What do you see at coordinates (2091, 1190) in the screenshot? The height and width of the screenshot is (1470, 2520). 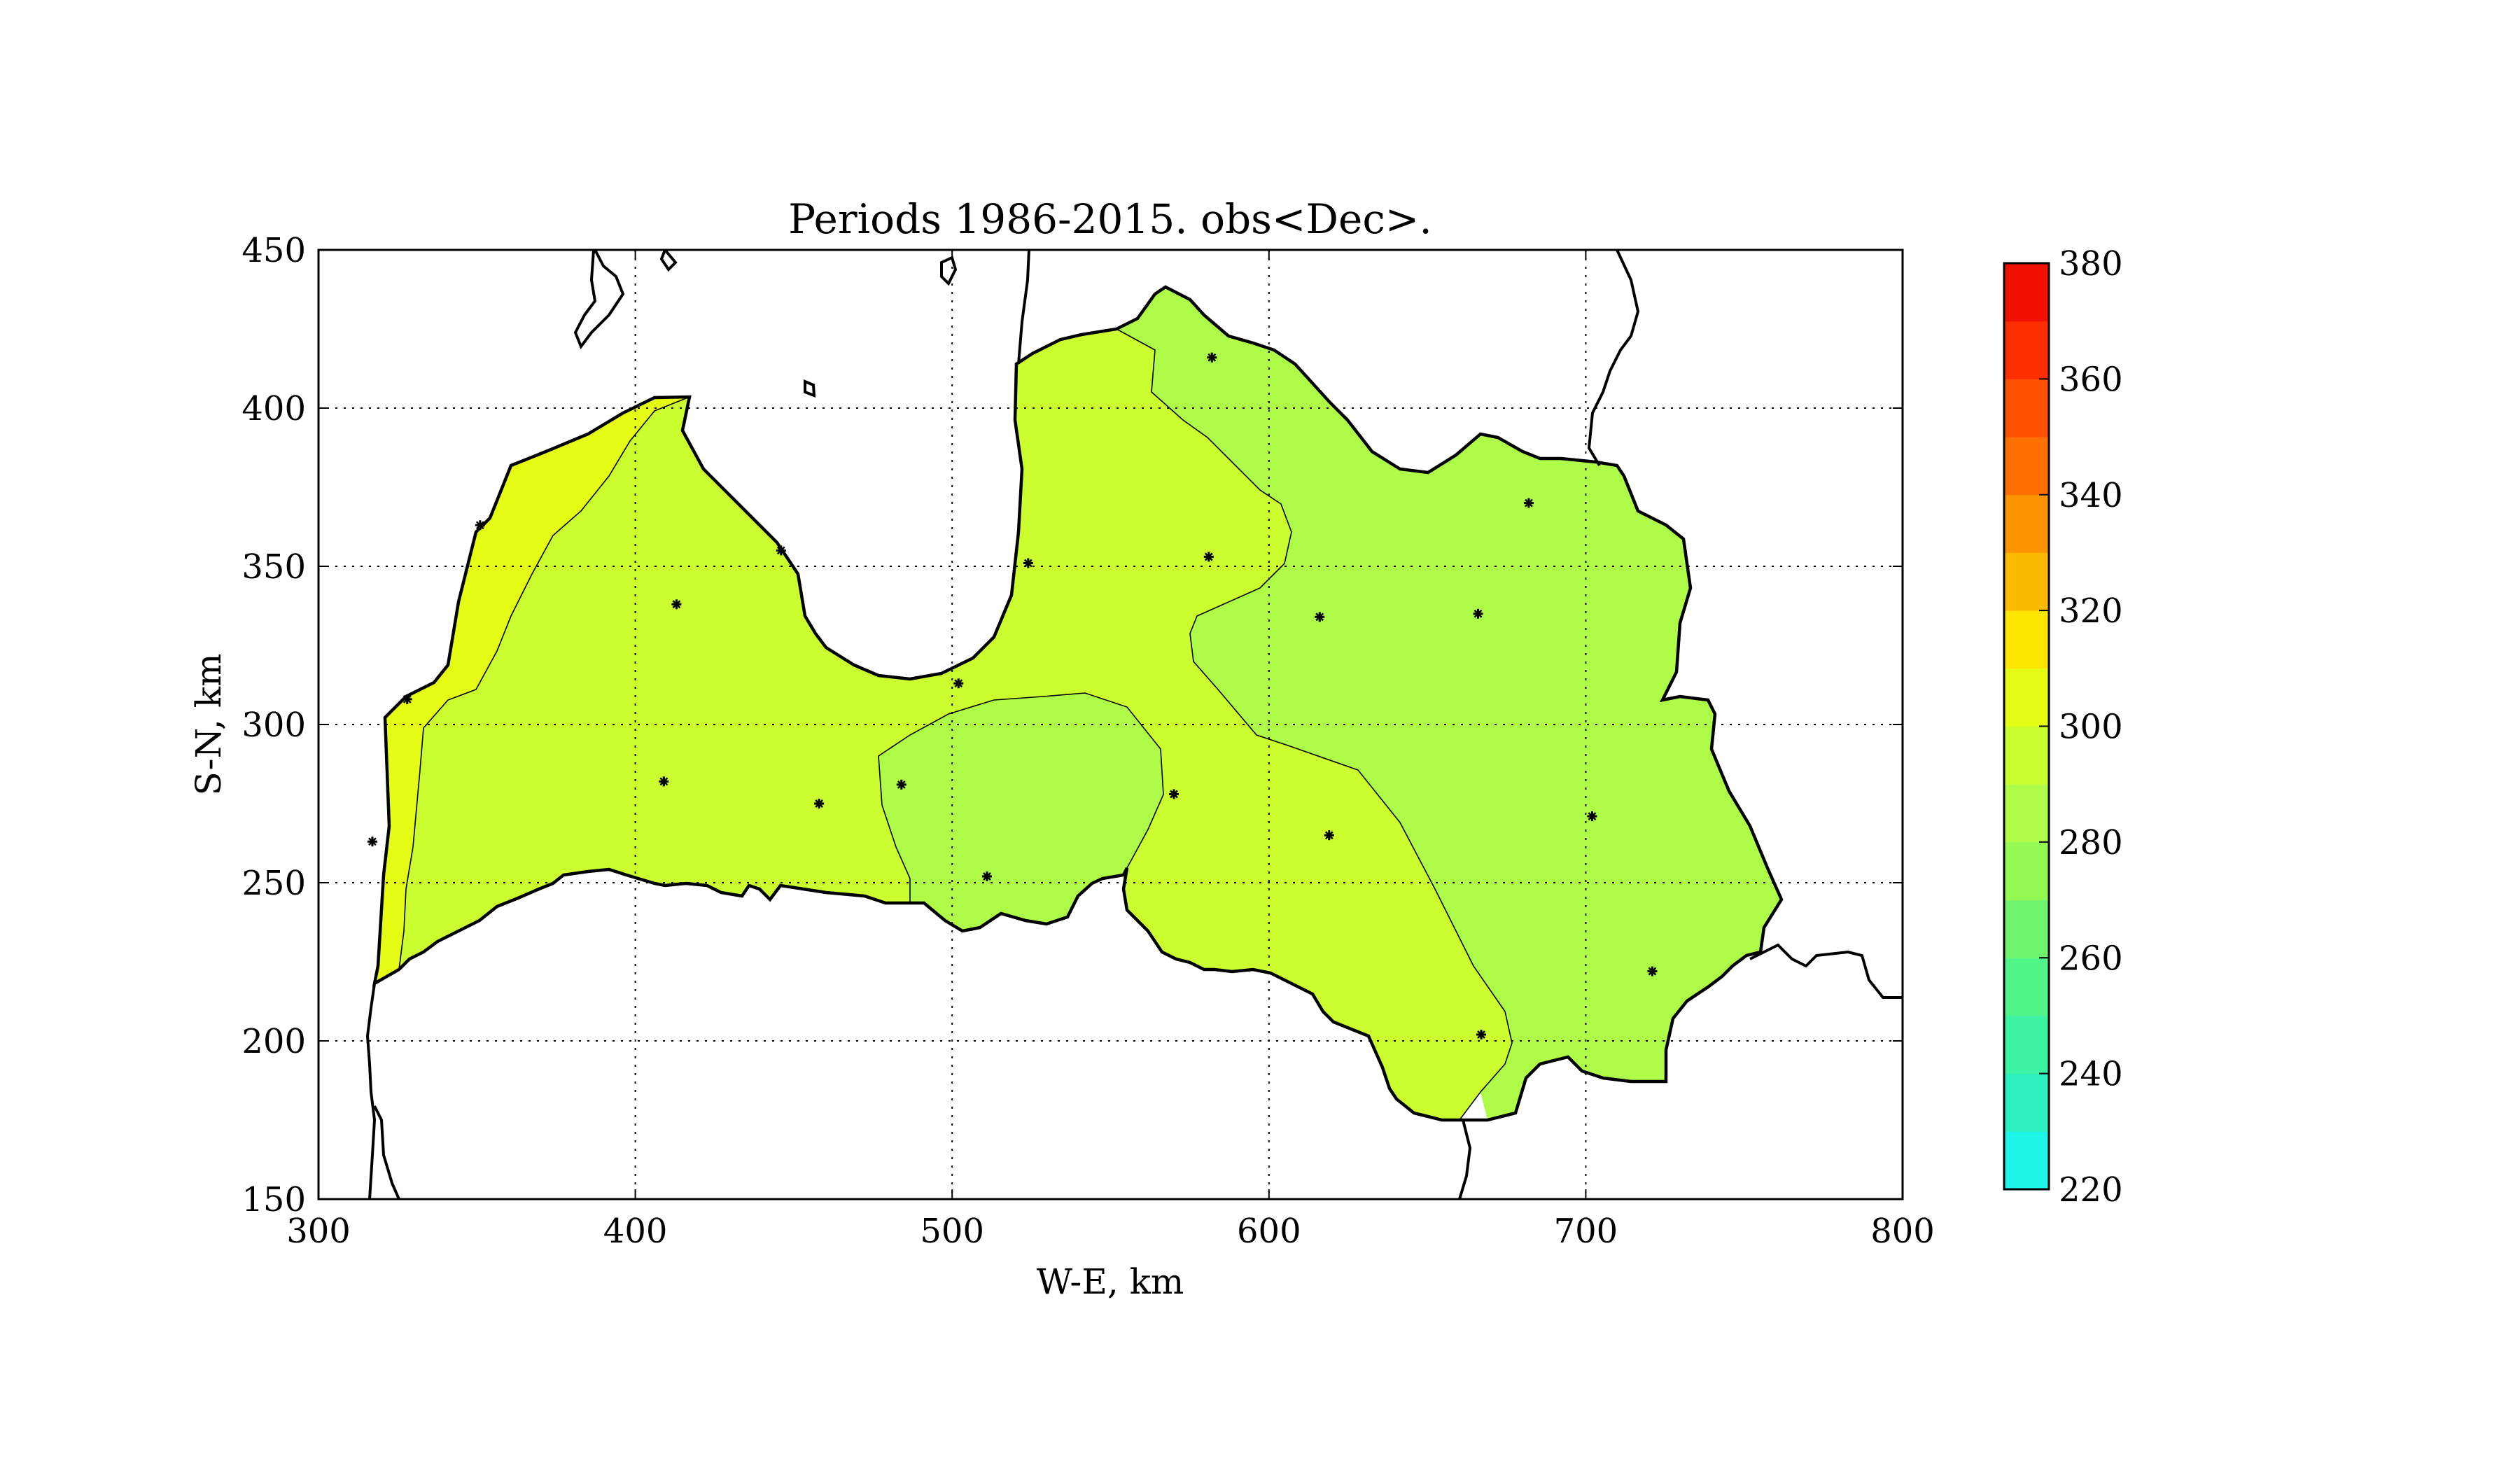 I see `colorbar-tick-label: 220` at bounding box center [2091, 1190].